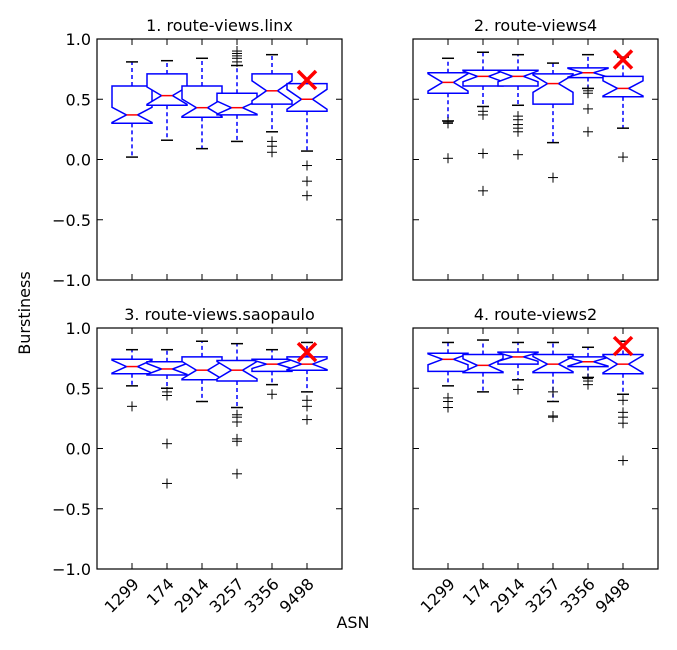 The image size is (677, 650). I want to click on y-tick-label: 0.0, so click(78, 449).